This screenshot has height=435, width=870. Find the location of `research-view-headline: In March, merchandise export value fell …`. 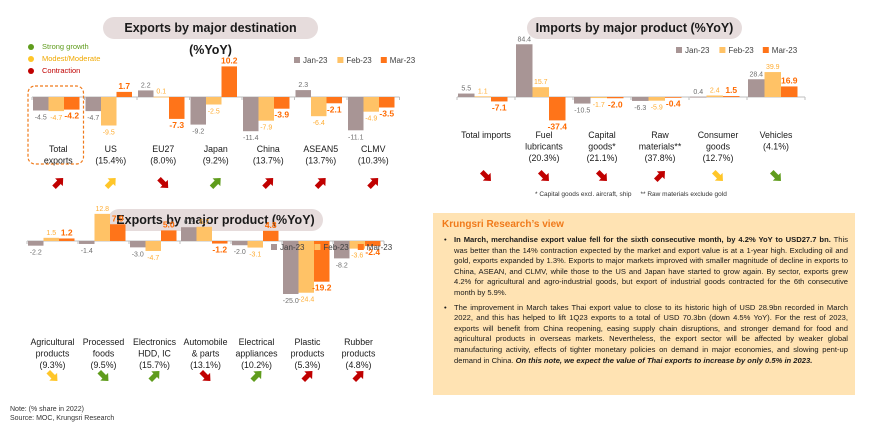

research-view-headline: In March, merchandise export value fell … is located at coordinates (642, 239).